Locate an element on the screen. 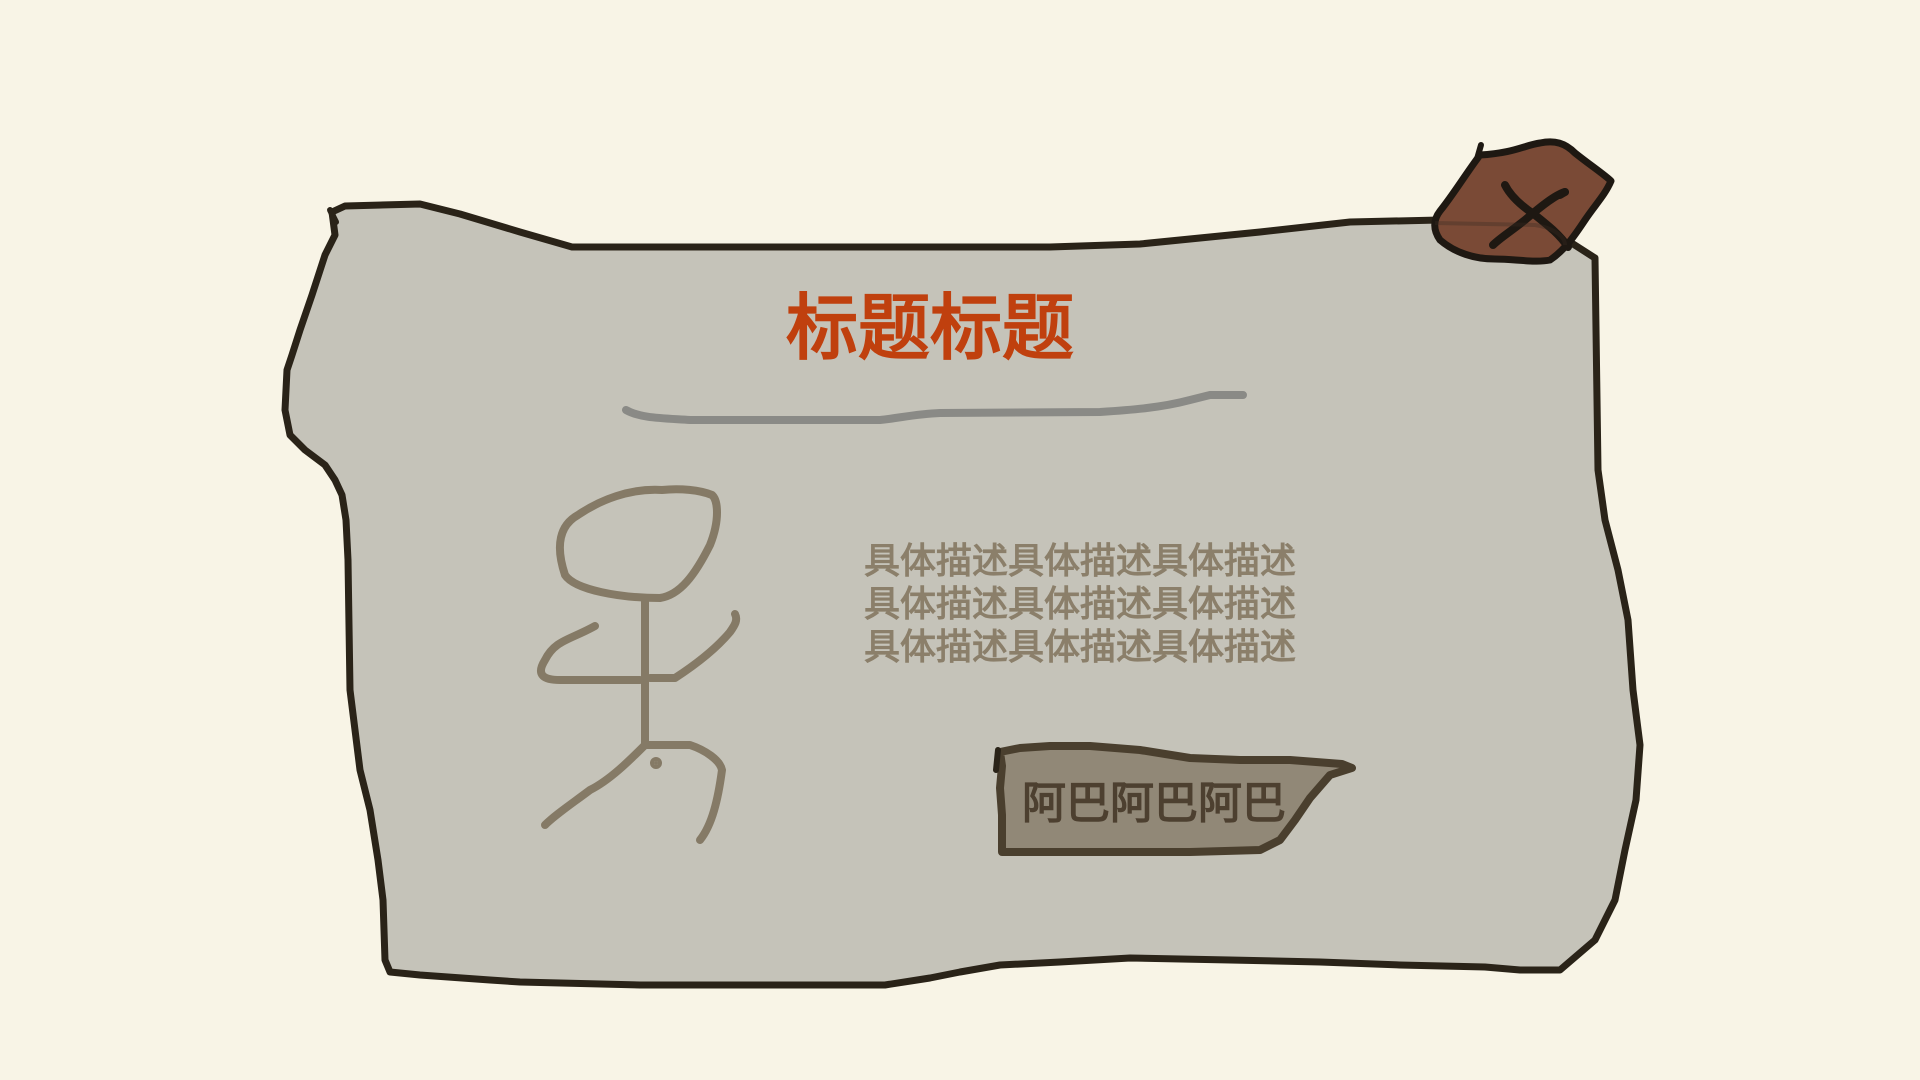  close-button is located at coordinates (1550, 225).